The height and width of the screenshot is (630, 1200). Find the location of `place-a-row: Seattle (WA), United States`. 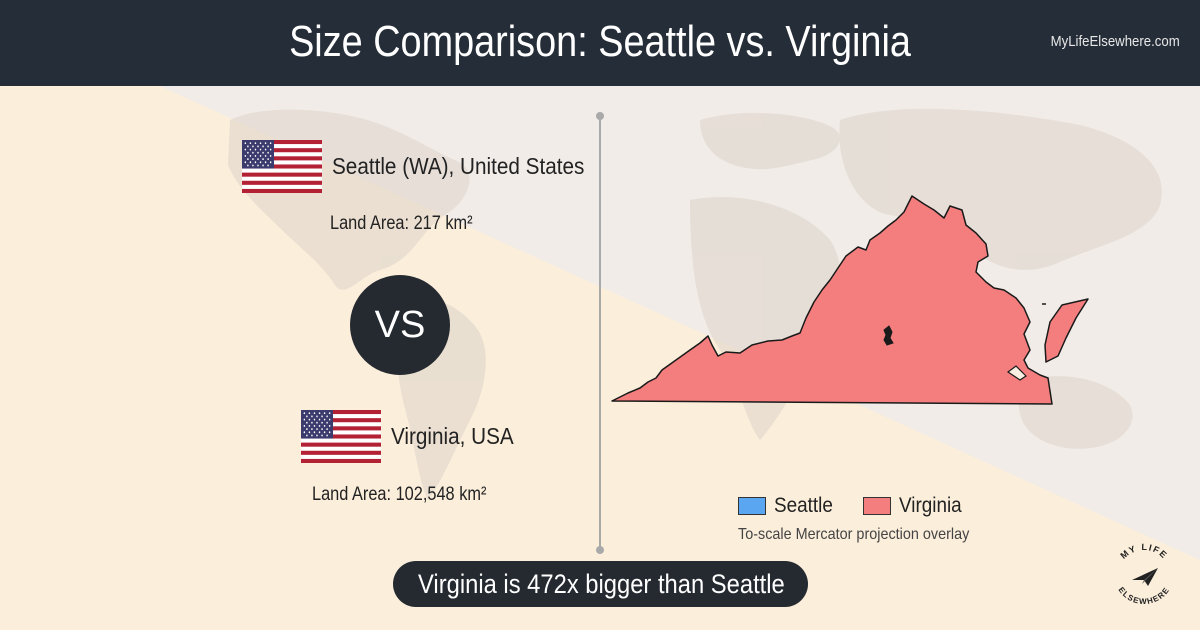

place-a-row: Seattle (WA), United States is located at coordinates (427, 166).